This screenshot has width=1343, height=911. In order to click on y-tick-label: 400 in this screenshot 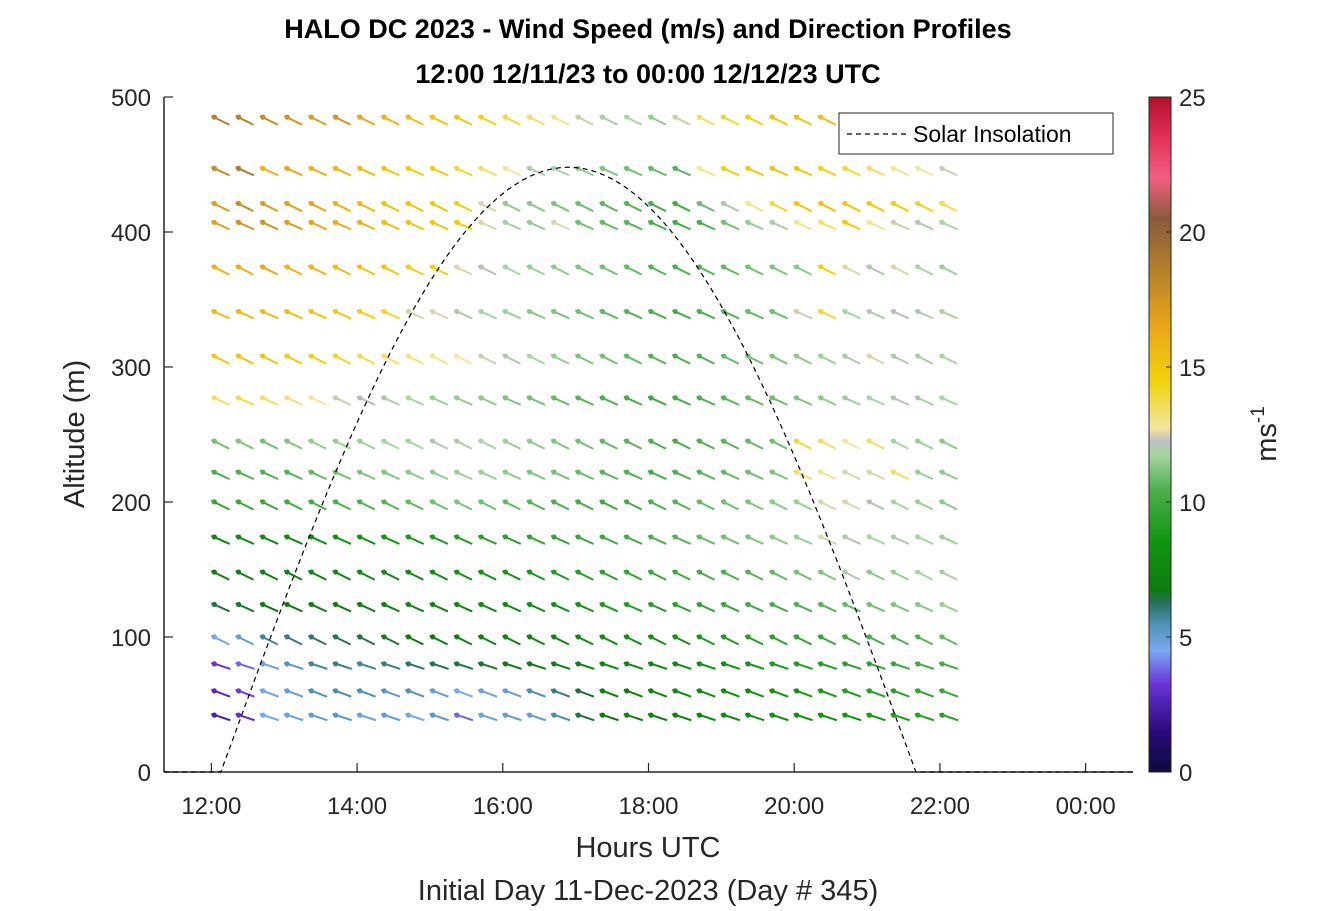, I will do `click(131, 233)`.